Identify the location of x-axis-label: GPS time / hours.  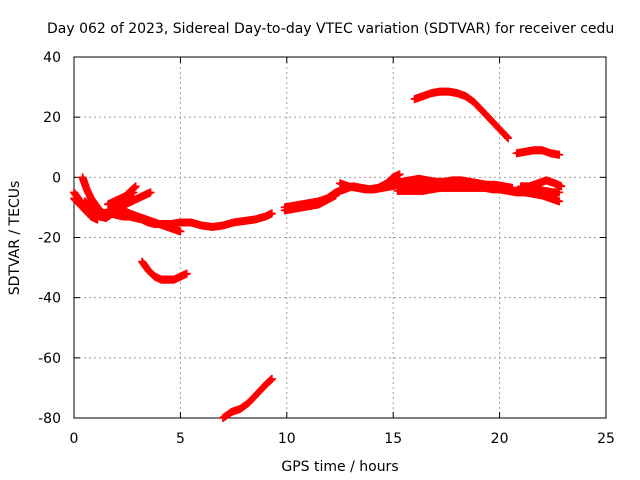
(339, 467).